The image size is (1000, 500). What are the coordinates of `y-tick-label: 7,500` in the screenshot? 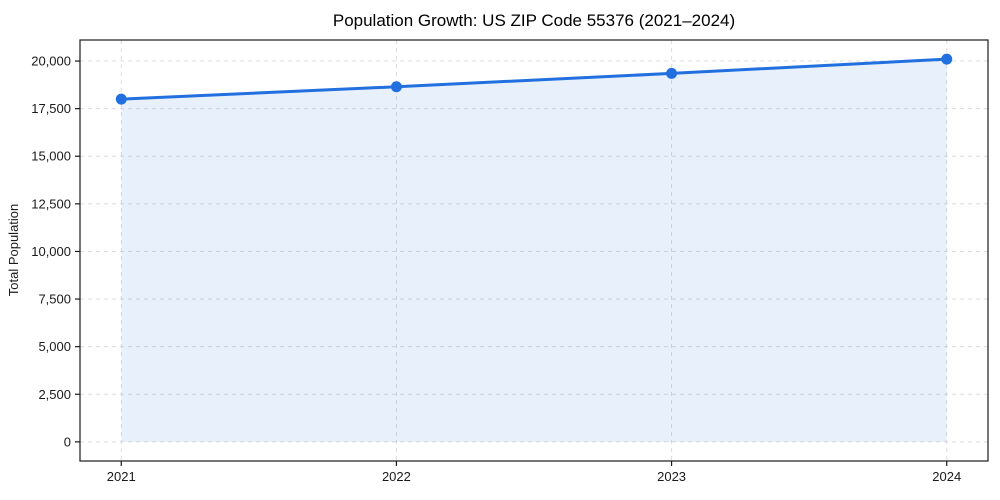 It's located at (54, 299).